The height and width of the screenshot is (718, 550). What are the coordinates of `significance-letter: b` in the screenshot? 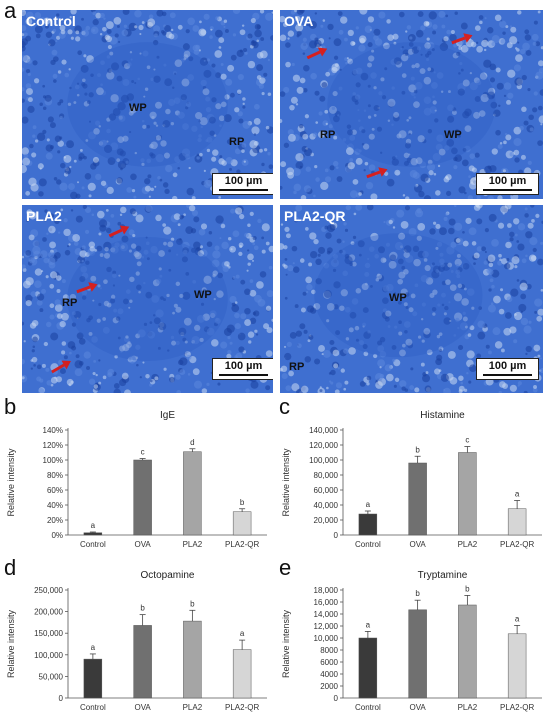 It's located at (417, 449).